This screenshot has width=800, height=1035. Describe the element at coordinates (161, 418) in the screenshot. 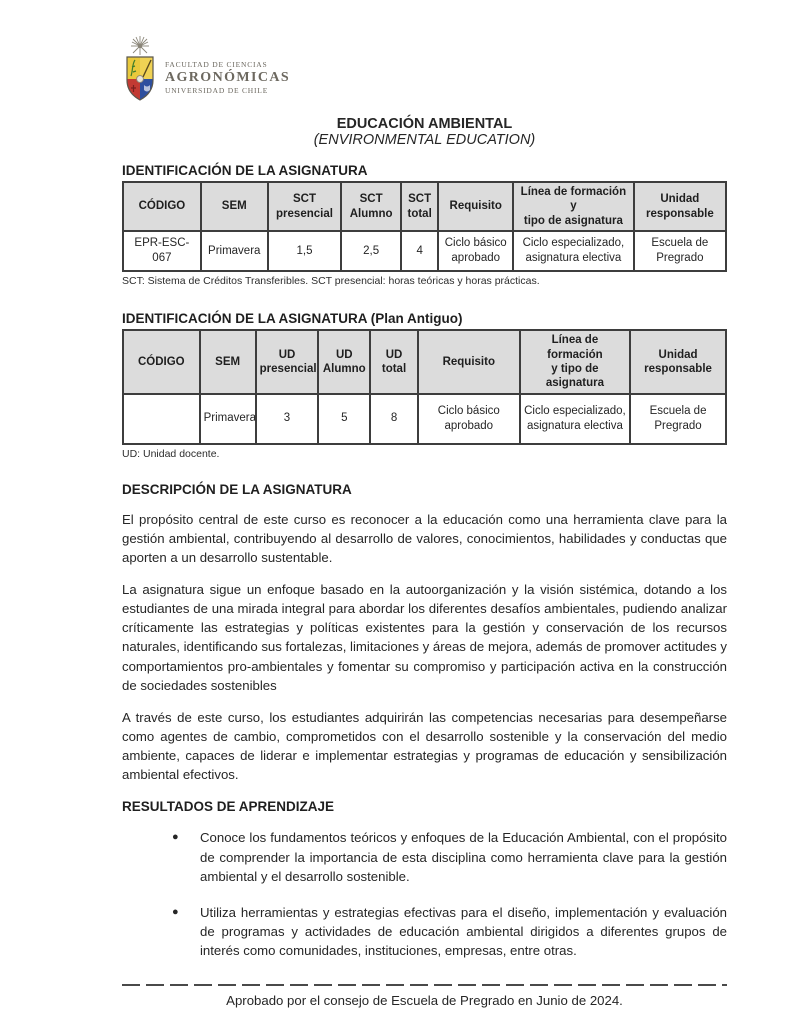

I see `cell-codigo` at that location.